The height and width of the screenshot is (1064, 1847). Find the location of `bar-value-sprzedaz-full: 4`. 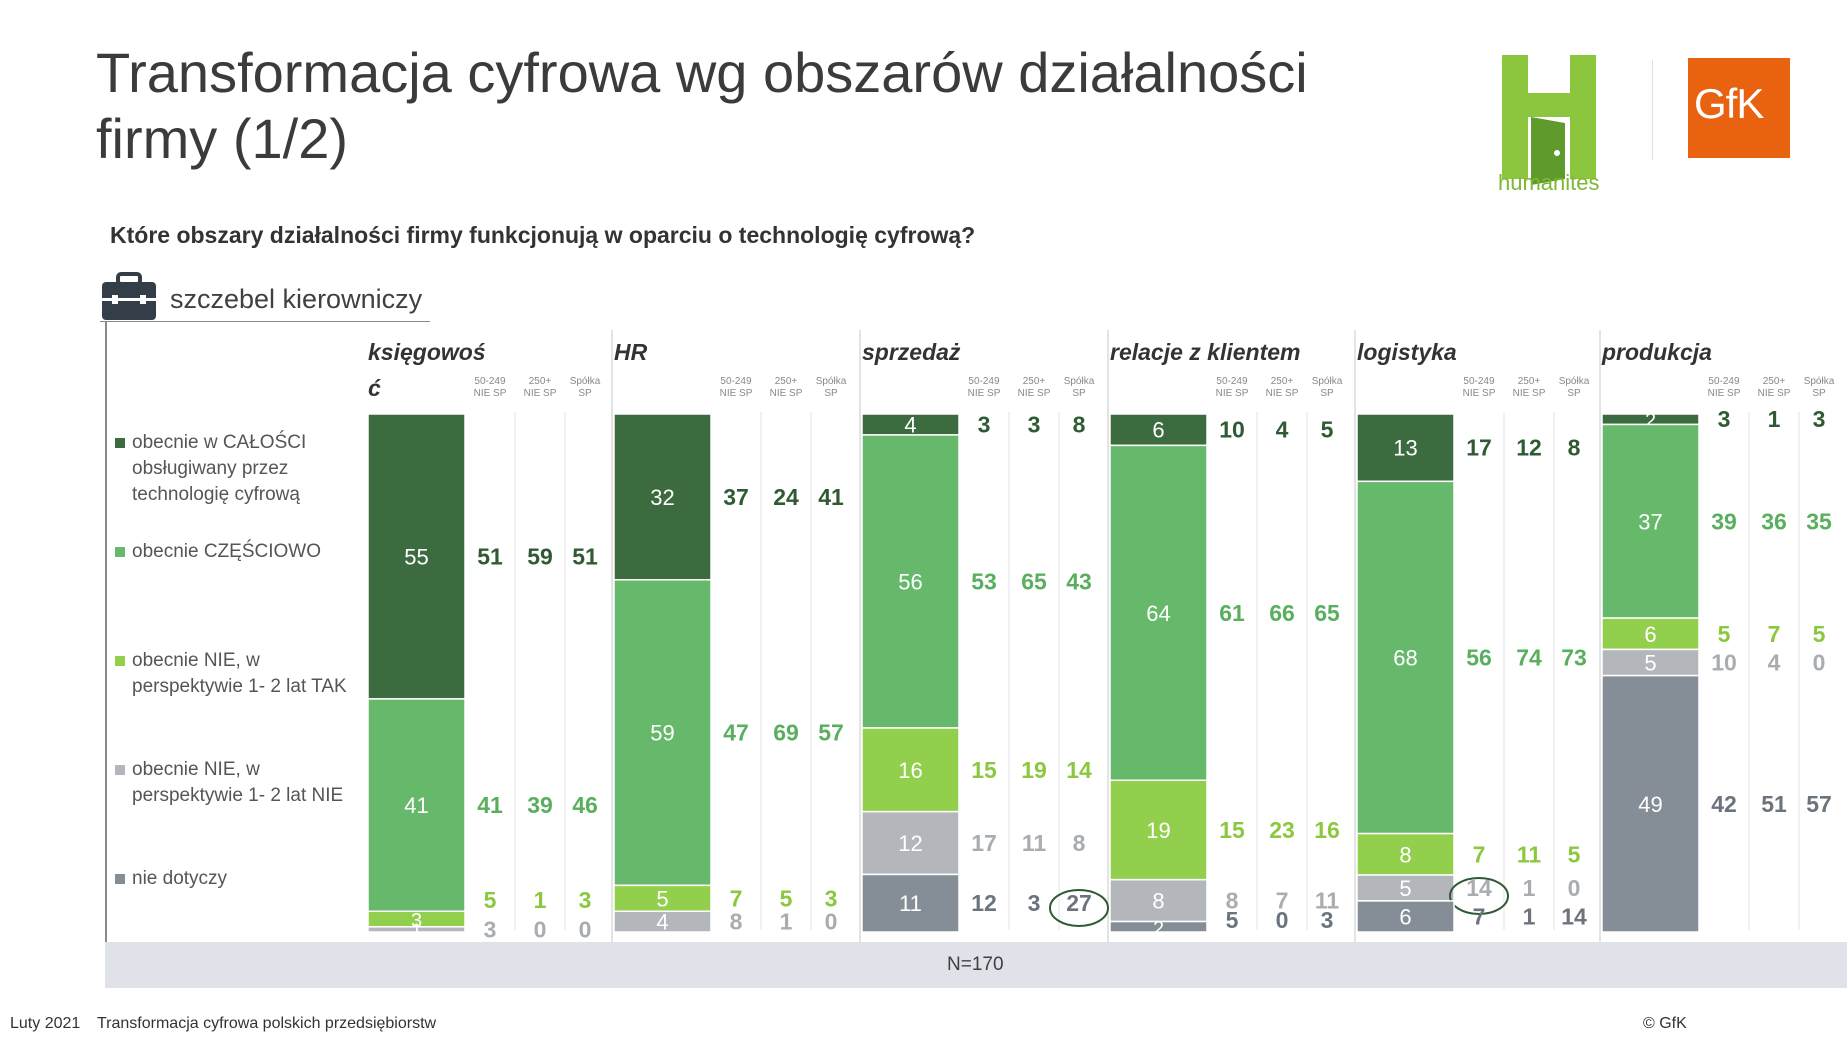

bar-value-sprzedaz-full: 4 is located at coordinates (910, 424).